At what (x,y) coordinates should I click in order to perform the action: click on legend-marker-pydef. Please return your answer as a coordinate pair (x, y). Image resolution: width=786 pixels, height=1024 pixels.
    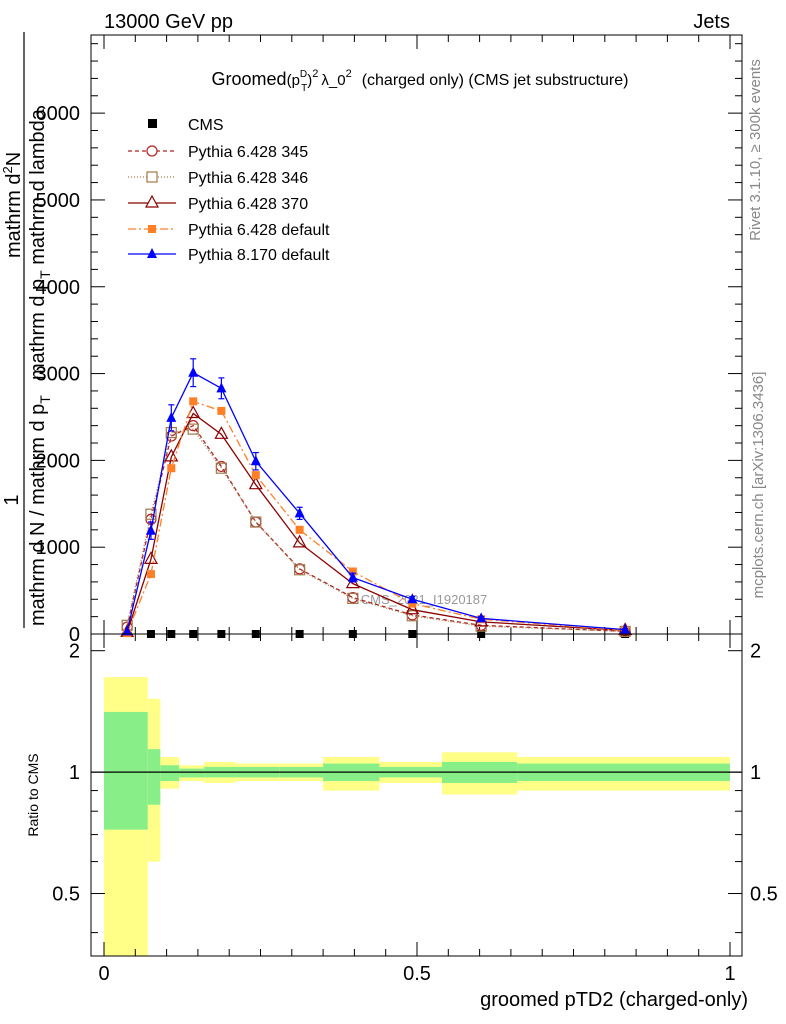
    Looking at the image, I should click on (152, 229).